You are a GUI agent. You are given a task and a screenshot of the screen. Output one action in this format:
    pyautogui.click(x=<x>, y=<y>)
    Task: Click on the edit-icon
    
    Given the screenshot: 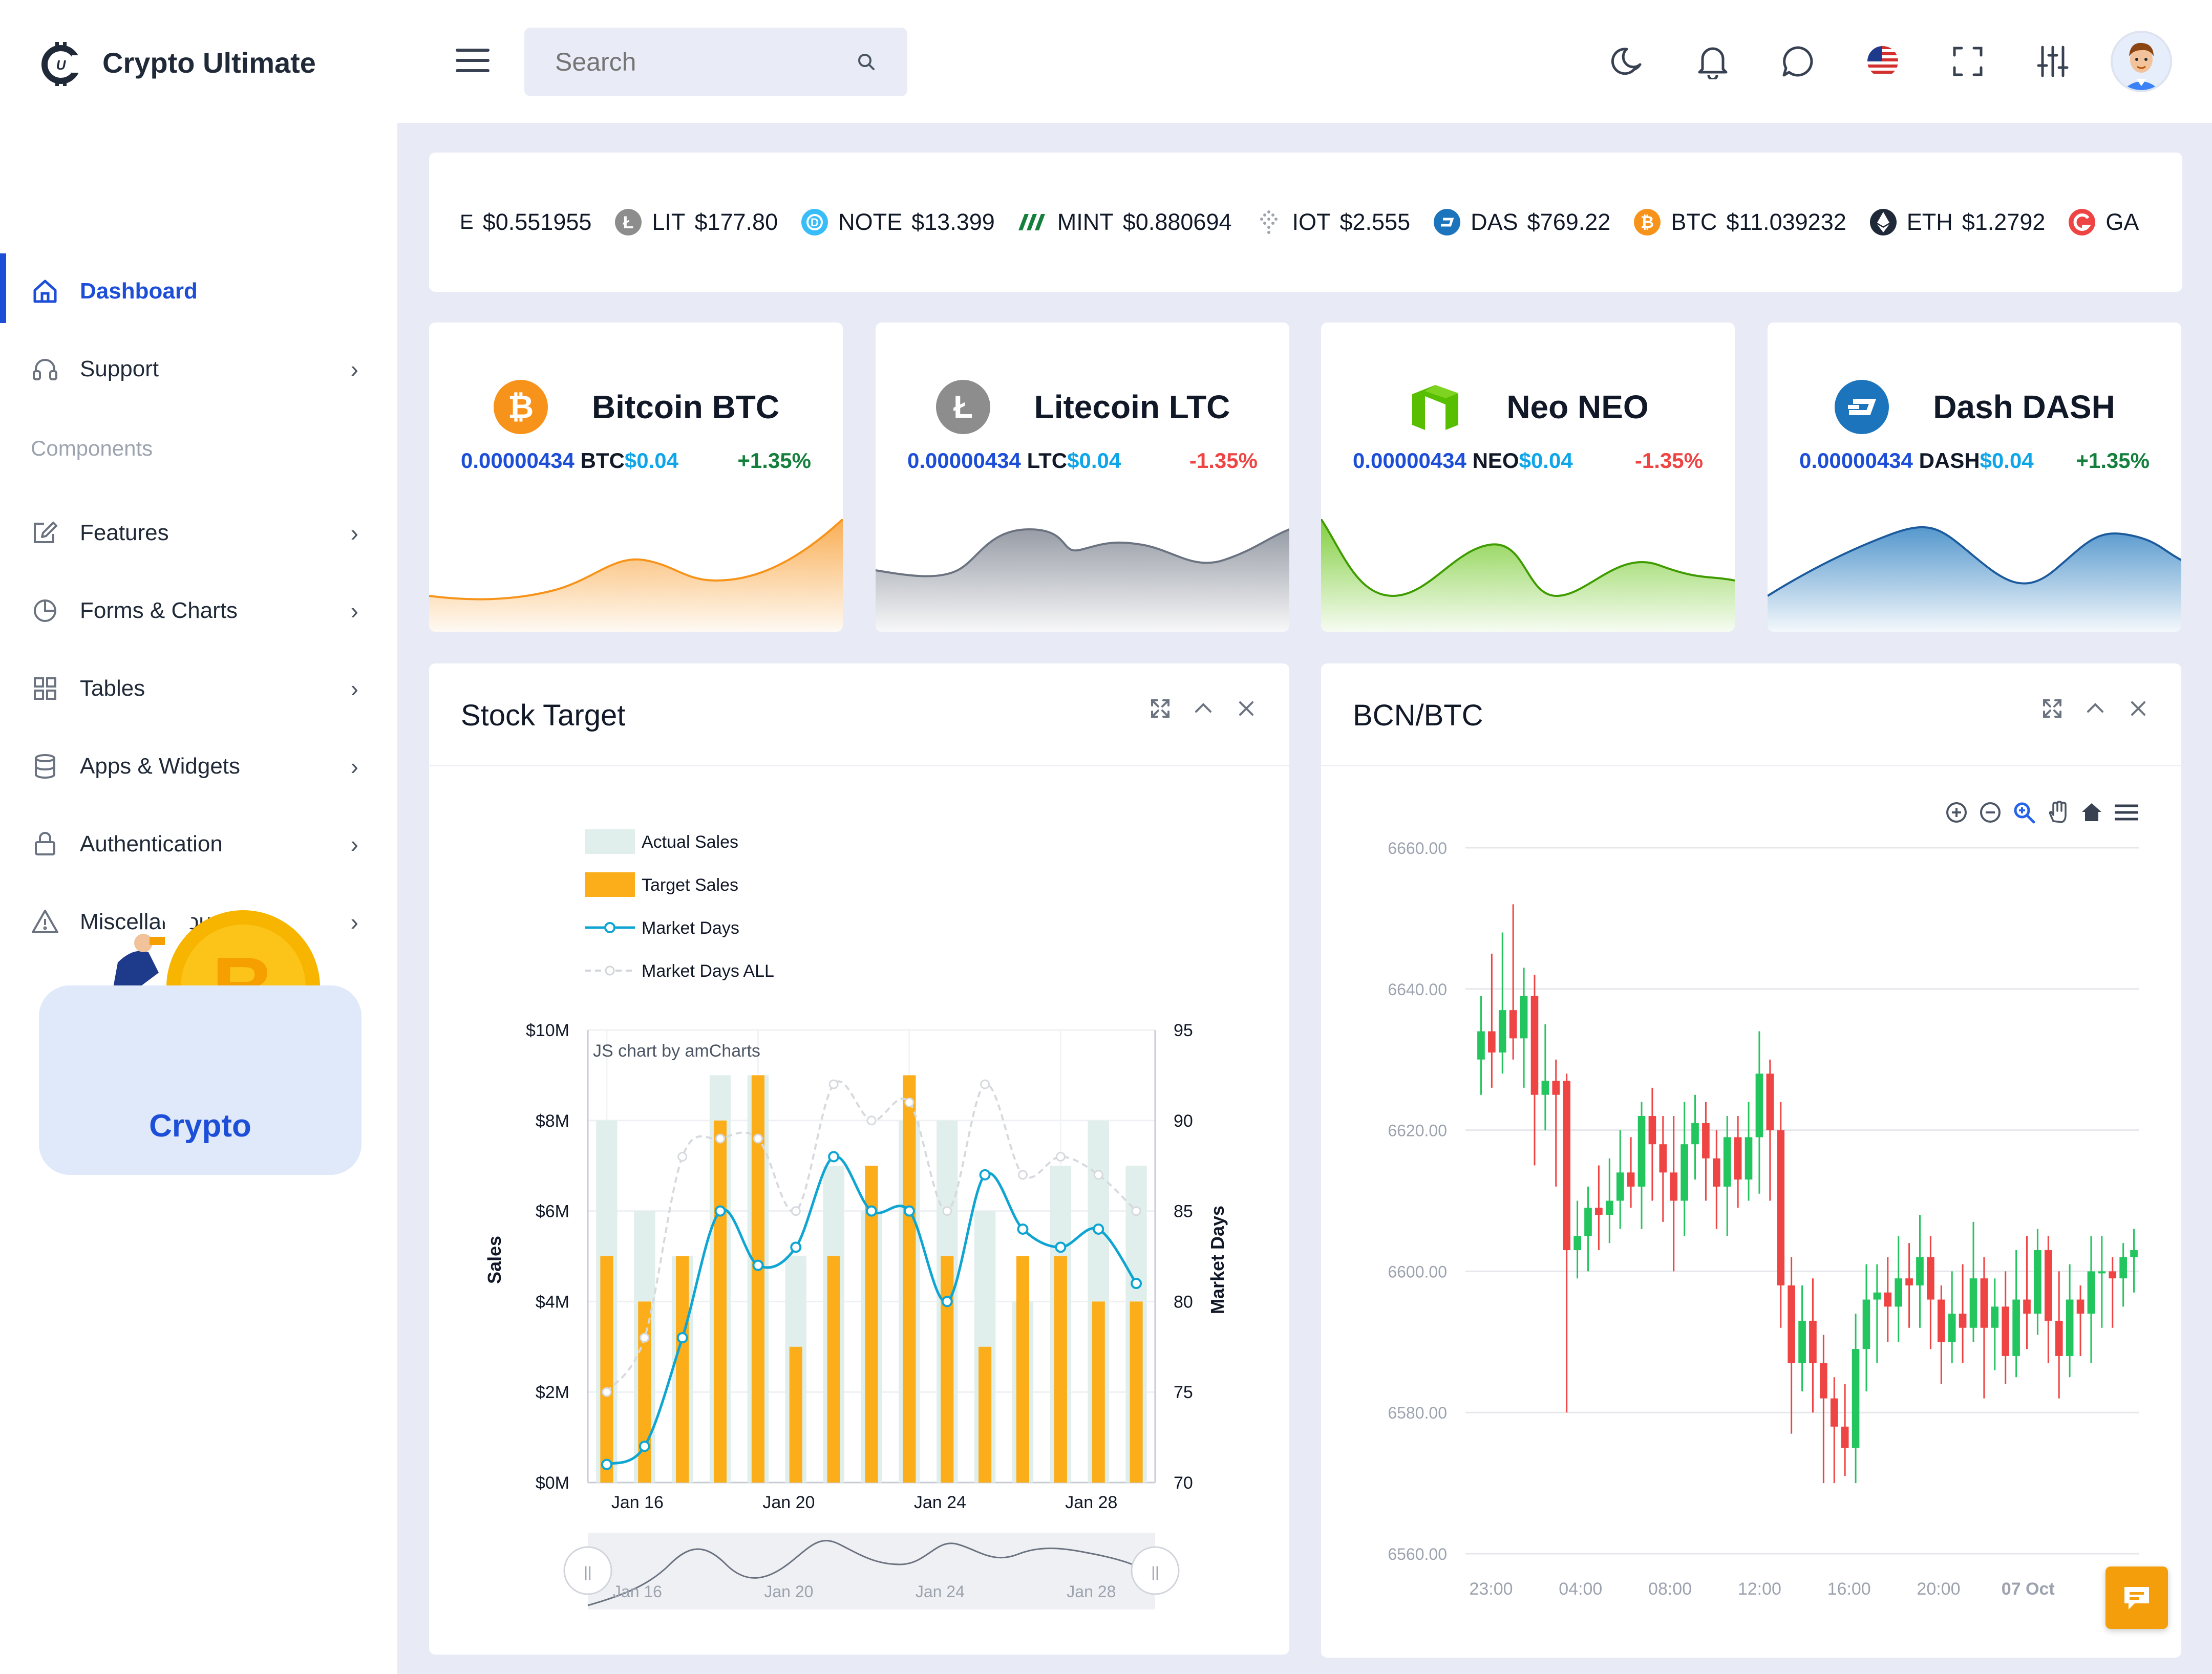 What is the action you would take?
    pyautogui.click(x=45, y=533)
    